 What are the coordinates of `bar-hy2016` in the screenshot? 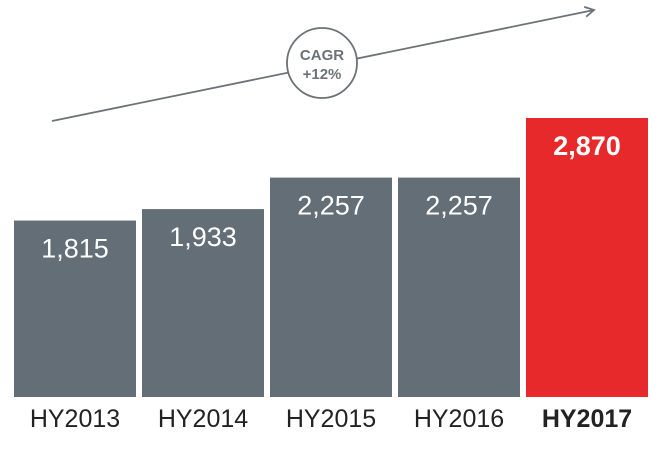 It's located at (459, 287).